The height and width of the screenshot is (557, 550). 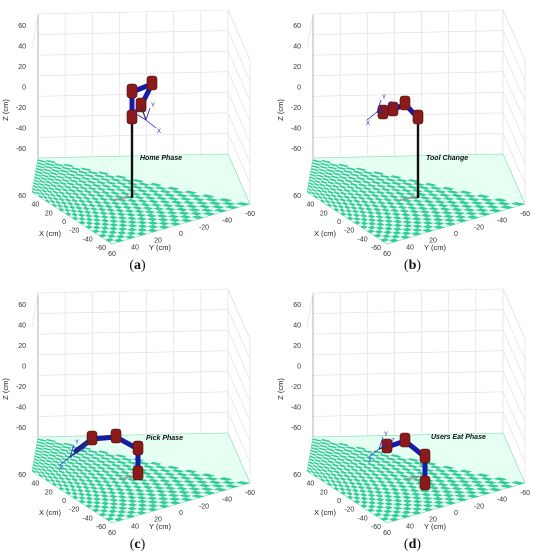 I want to click on tool-frame-b: X YZ, so click(x=379, y=111).